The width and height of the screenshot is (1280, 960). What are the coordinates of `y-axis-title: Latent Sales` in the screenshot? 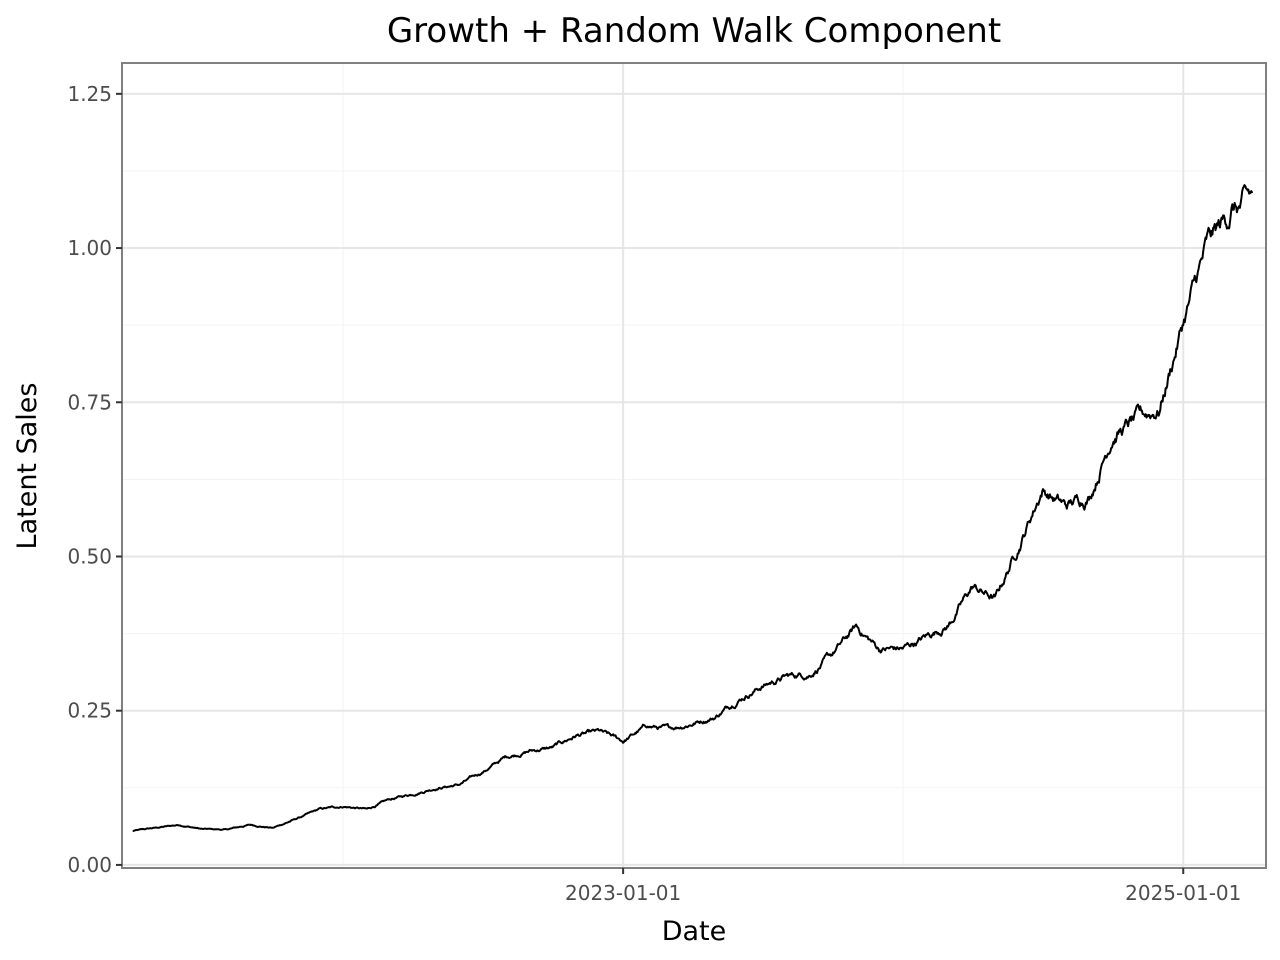 It's located at (27, 466).